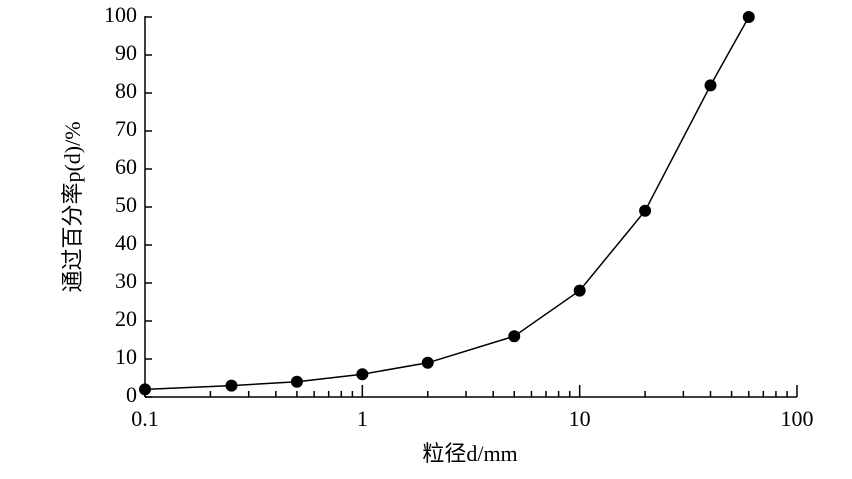 The image size is (852, 479). What do you see at coordinates (126, 280) in the screenshot?
I see `y-tick-label: 30` at bounding box center [126, 280].